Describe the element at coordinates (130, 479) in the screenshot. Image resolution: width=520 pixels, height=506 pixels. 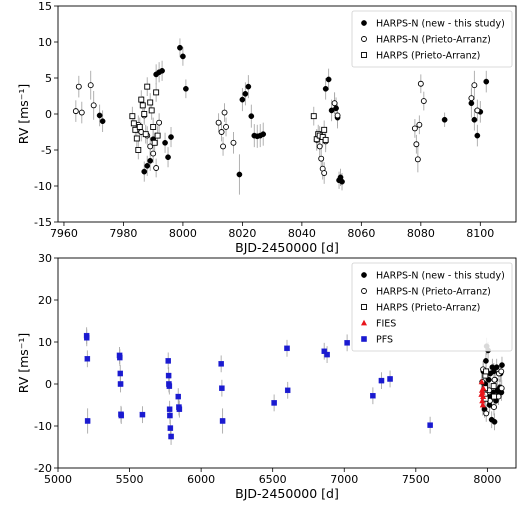
I see `x-tick-label: 5500` at that location.